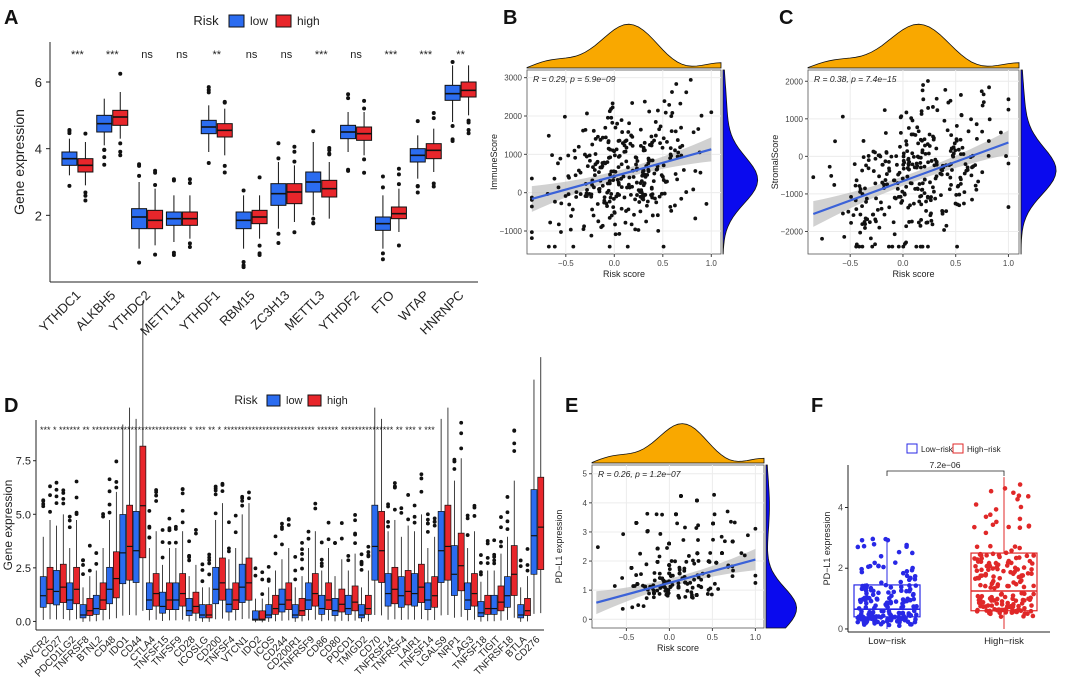  I want to click on box-low-TIGIT, so click(494, 604).